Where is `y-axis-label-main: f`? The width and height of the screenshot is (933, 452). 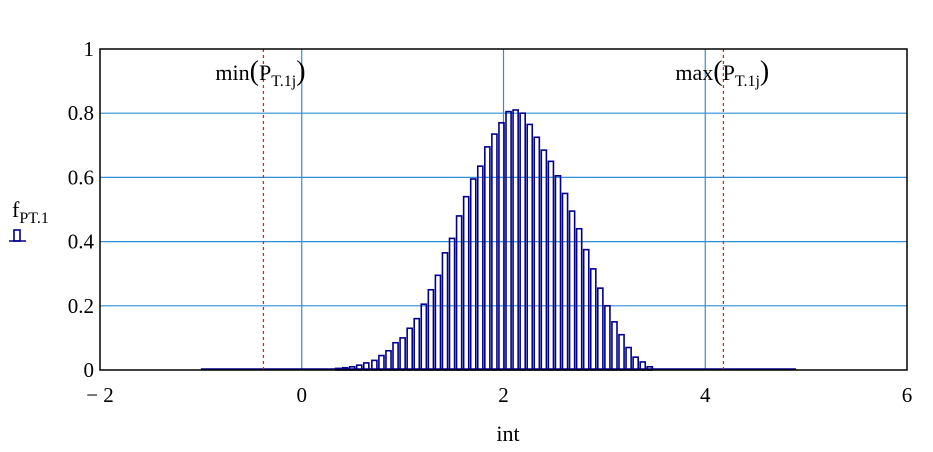 y-axis-label-main: f is located at coordinates (16, 209).